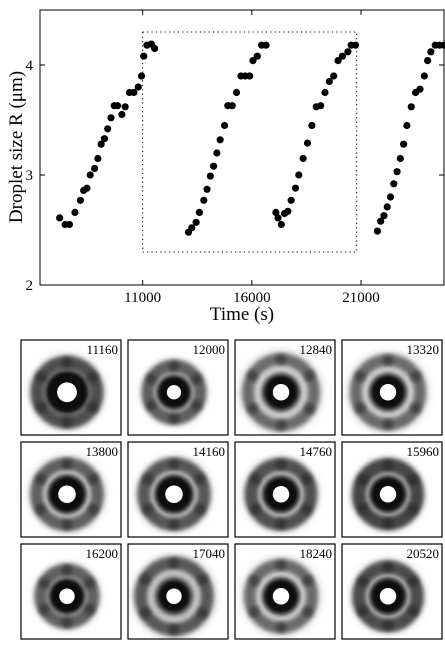 This screenshot has width=445, height=648. What do you see at coordinates (423, 349) in the screenshot?
I see `panel-time-label: 13320` at bounding box center [423, 349].